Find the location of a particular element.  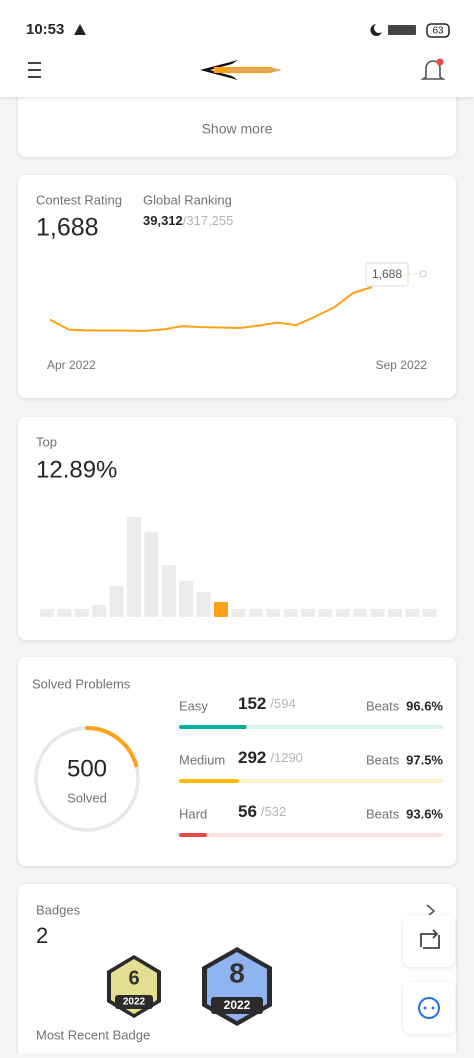

global-ranking-label: Global Ranking is located at coordinates (187, 199).